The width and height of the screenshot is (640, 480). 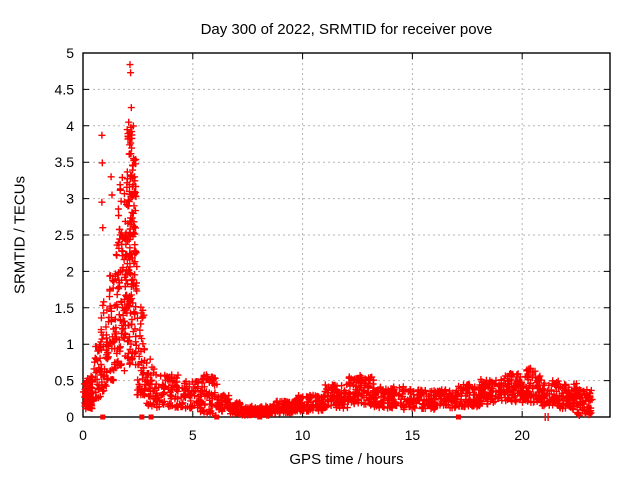 What do you see at coordinates (193, 435) in the screenshot?
I see `x-tick-label: 5` at bounding box center [193, 435].